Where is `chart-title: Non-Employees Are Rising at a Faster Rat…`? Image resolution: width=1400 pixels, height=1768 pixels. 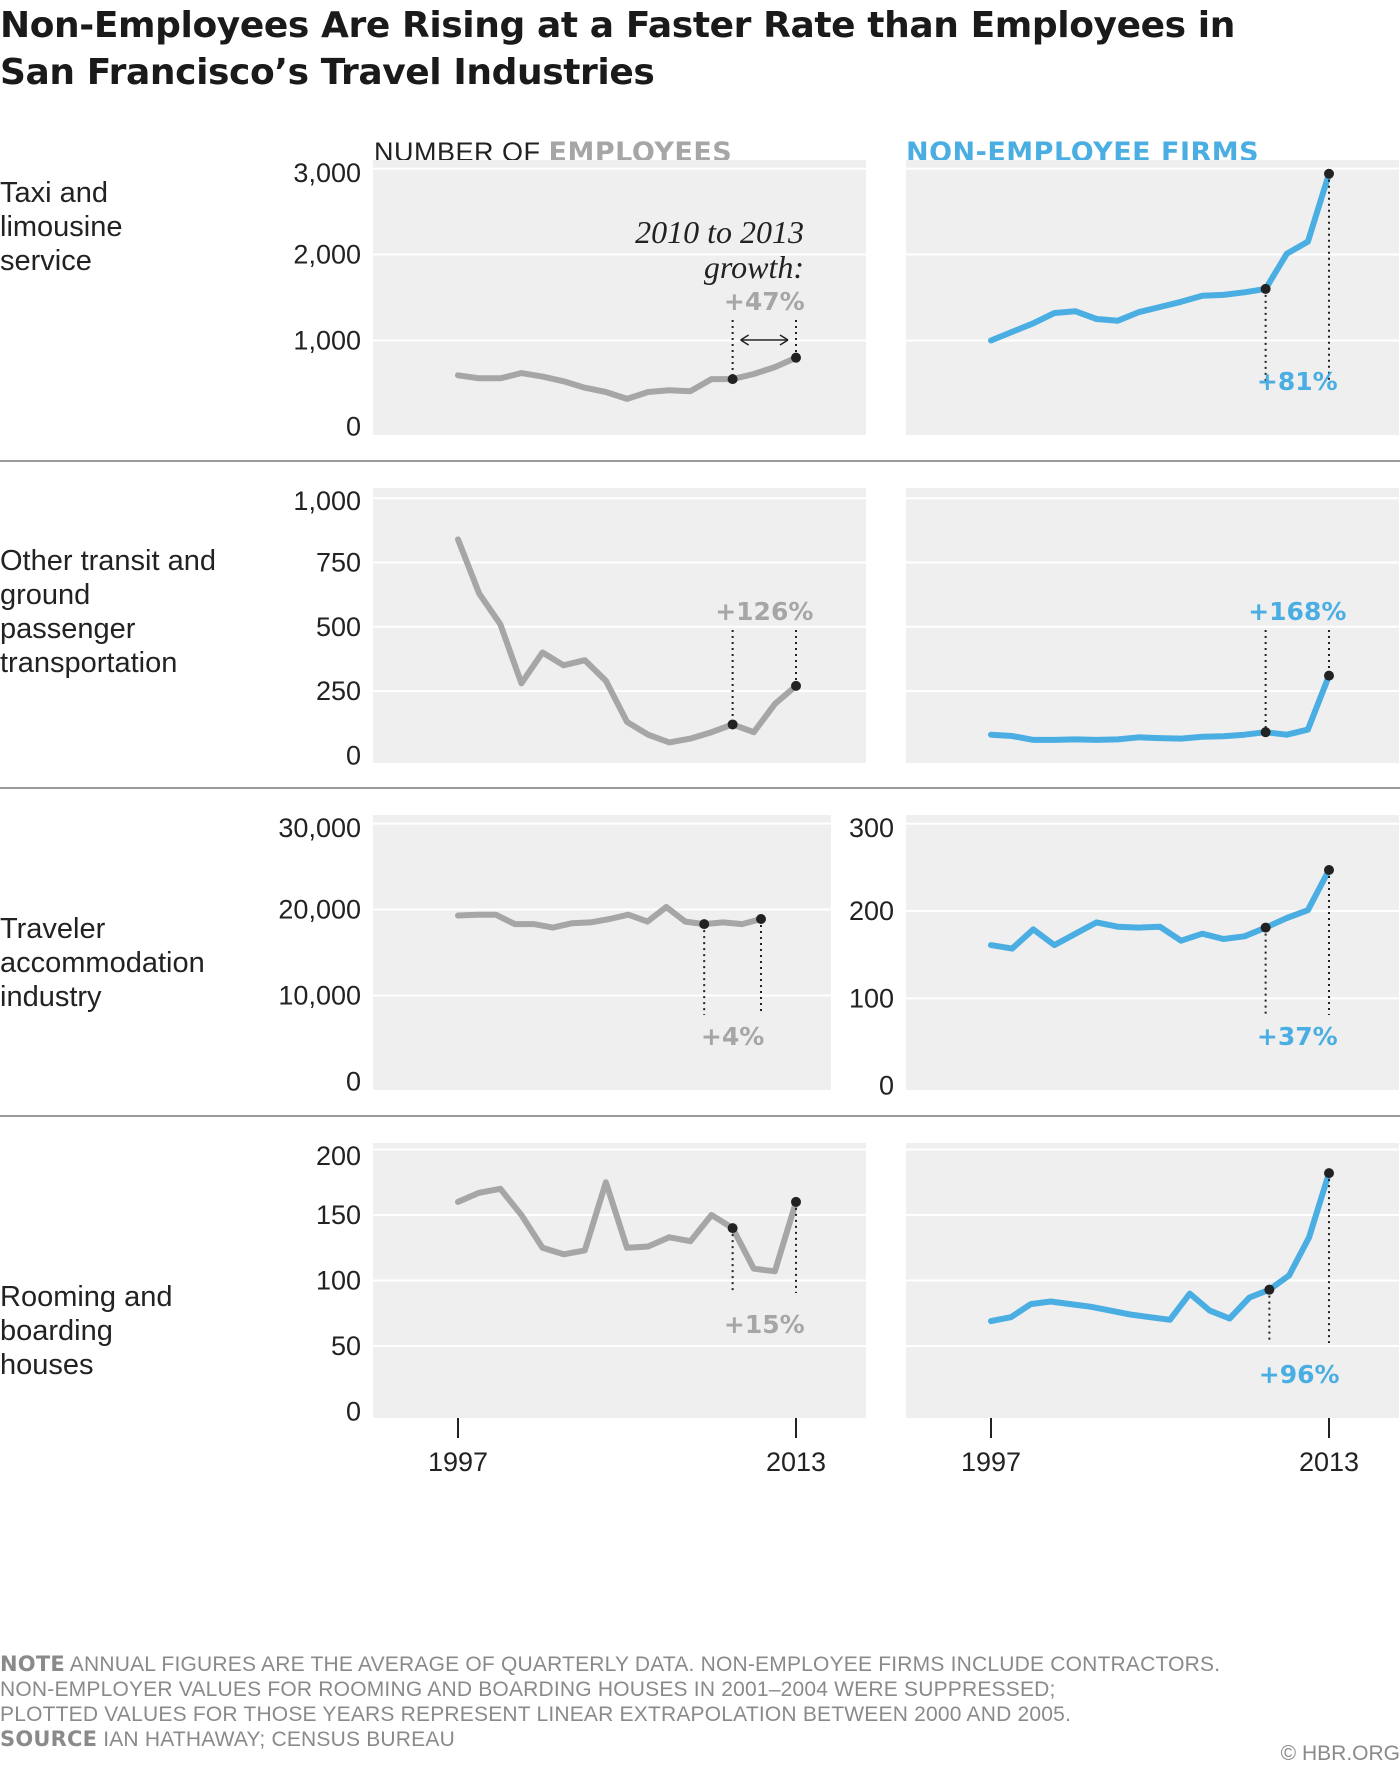 chart-title: Non-Employees Are Rising at a Faster Rat… is located at coordinates (617, 49).